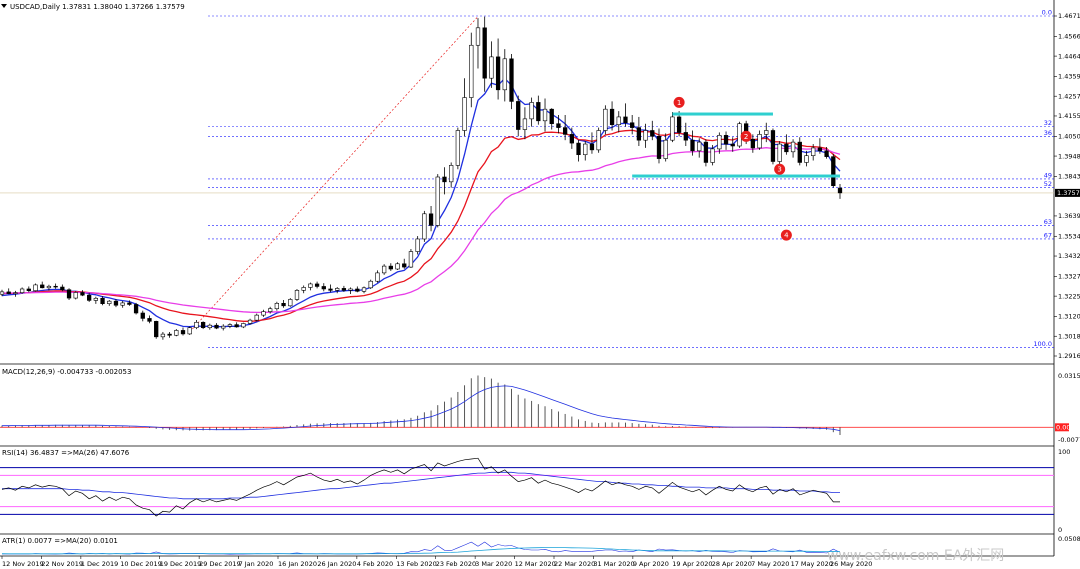  I want to click on watermark: www.eafxw.com EA外汇网, so click(915, 556).